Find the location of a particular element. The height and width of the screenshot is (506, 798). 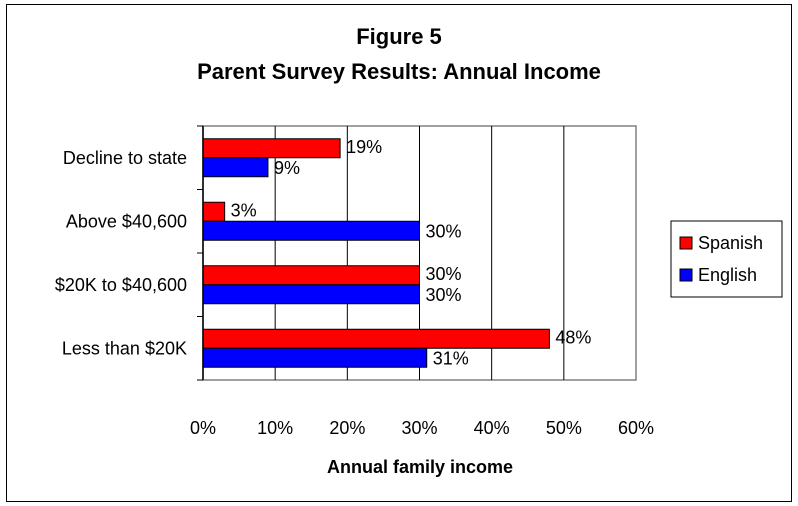

category-label: $20K to $40,600 is located at coordinates (121, 285).